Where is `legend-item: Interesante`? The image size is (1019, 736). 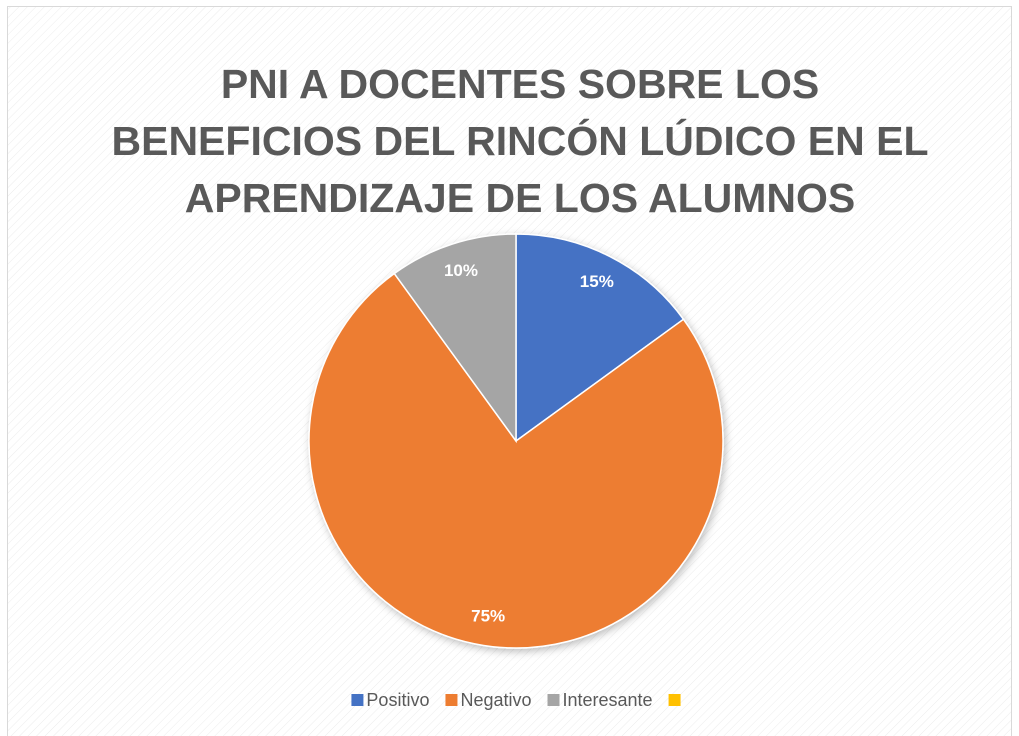
legend-item: Interesante is located at coordinates (600, 700).